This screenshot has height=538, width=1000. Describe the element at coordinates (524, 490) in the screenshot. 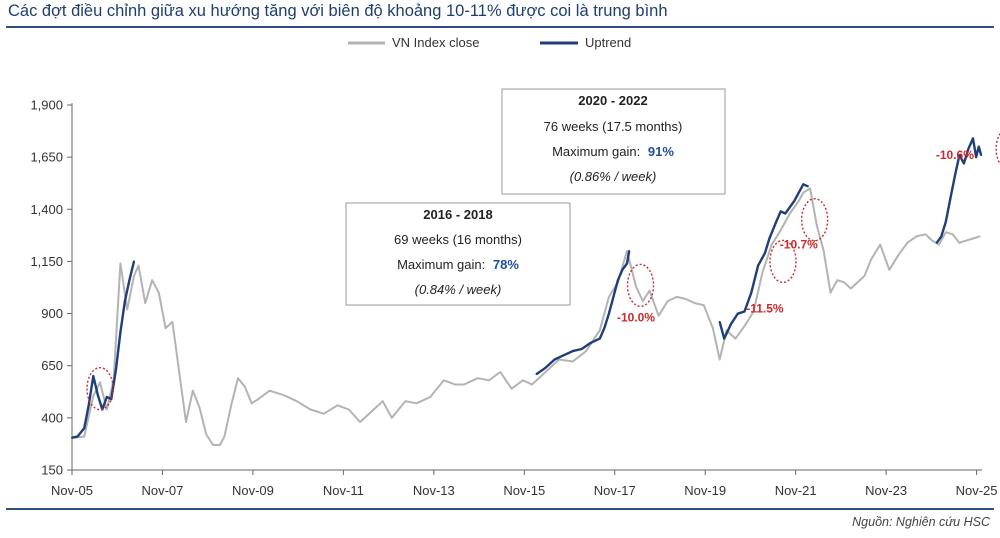

I see `x-tick-label: Nov-15` at that location.